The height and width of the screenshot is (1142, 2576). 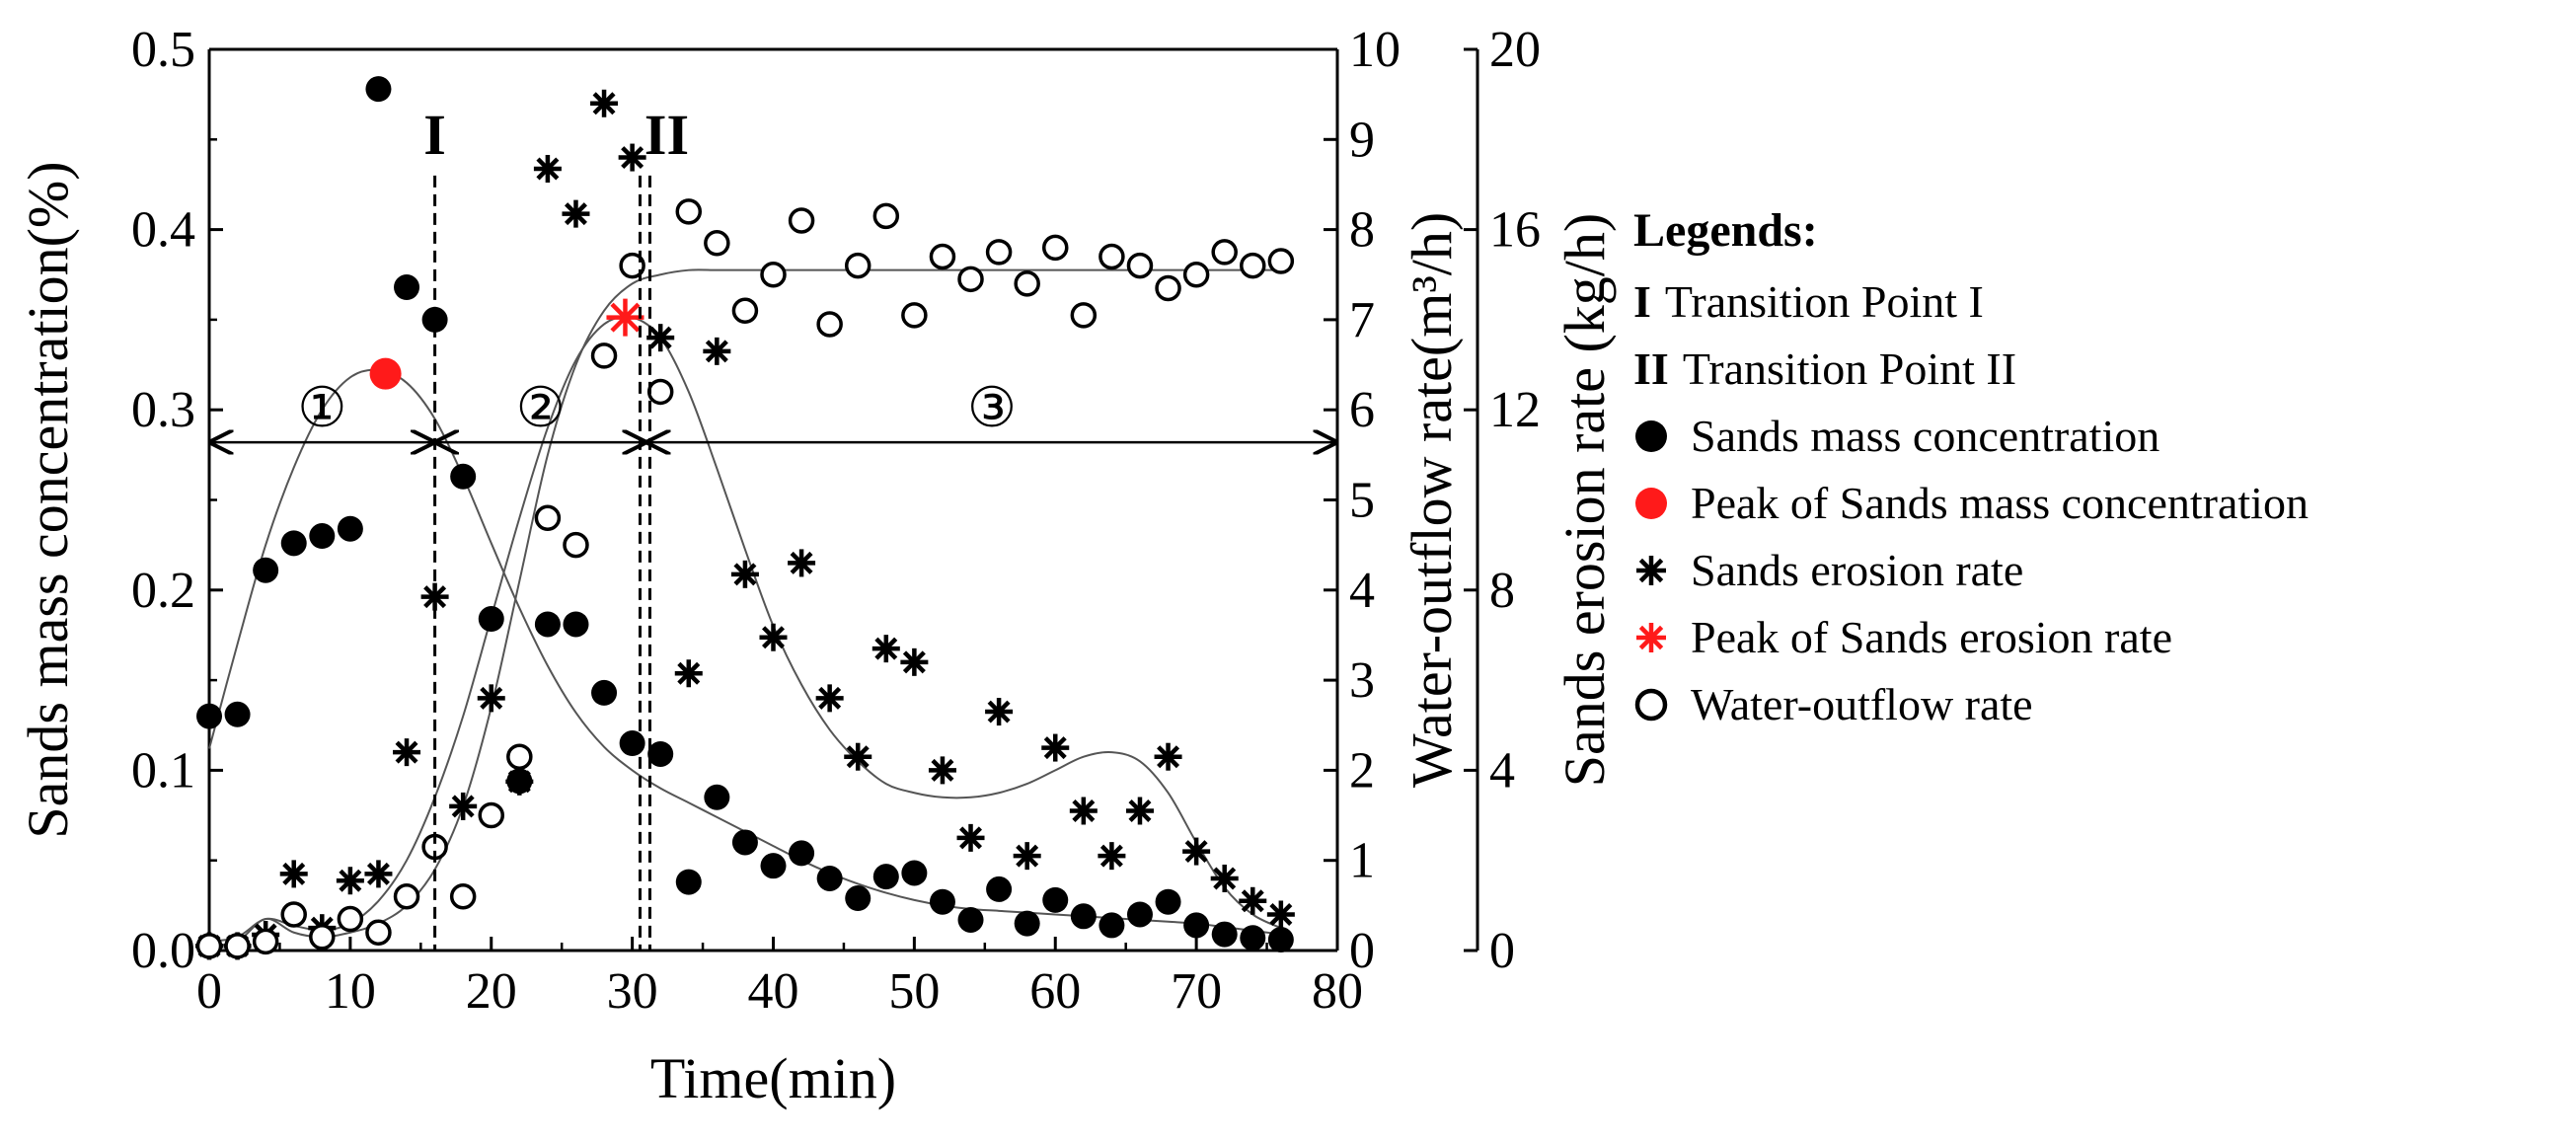 I want to click on y-axis-label-right1: Water-outflow rate(m³/h), so click(x=1432, y=500).